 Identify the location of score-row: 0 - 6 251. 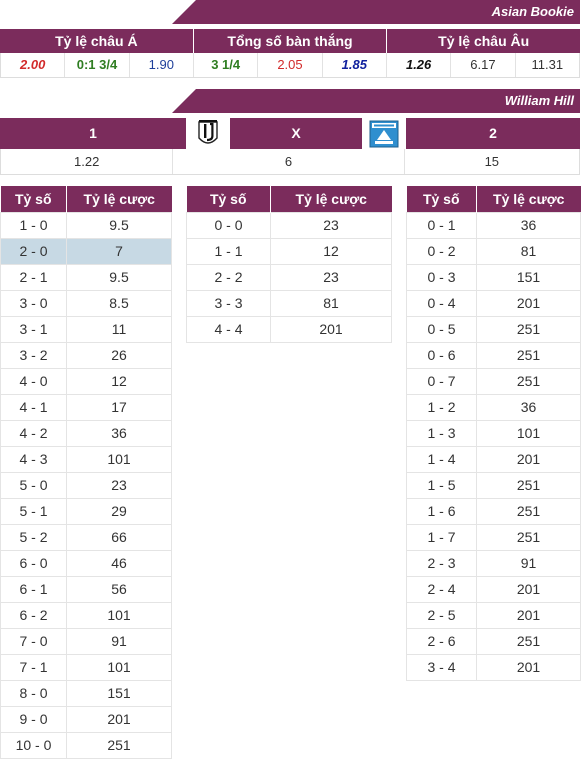
(493, 355).